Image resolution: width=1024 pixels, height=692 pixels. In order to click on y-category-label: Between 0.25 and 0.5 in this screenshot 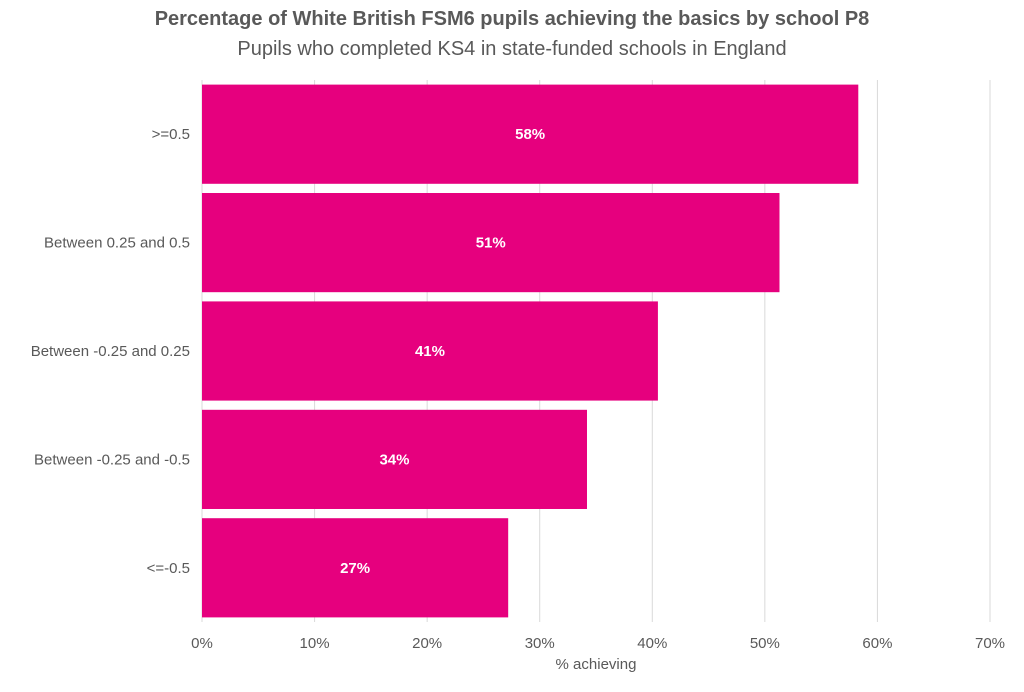, I will do `click(117, 243)`.